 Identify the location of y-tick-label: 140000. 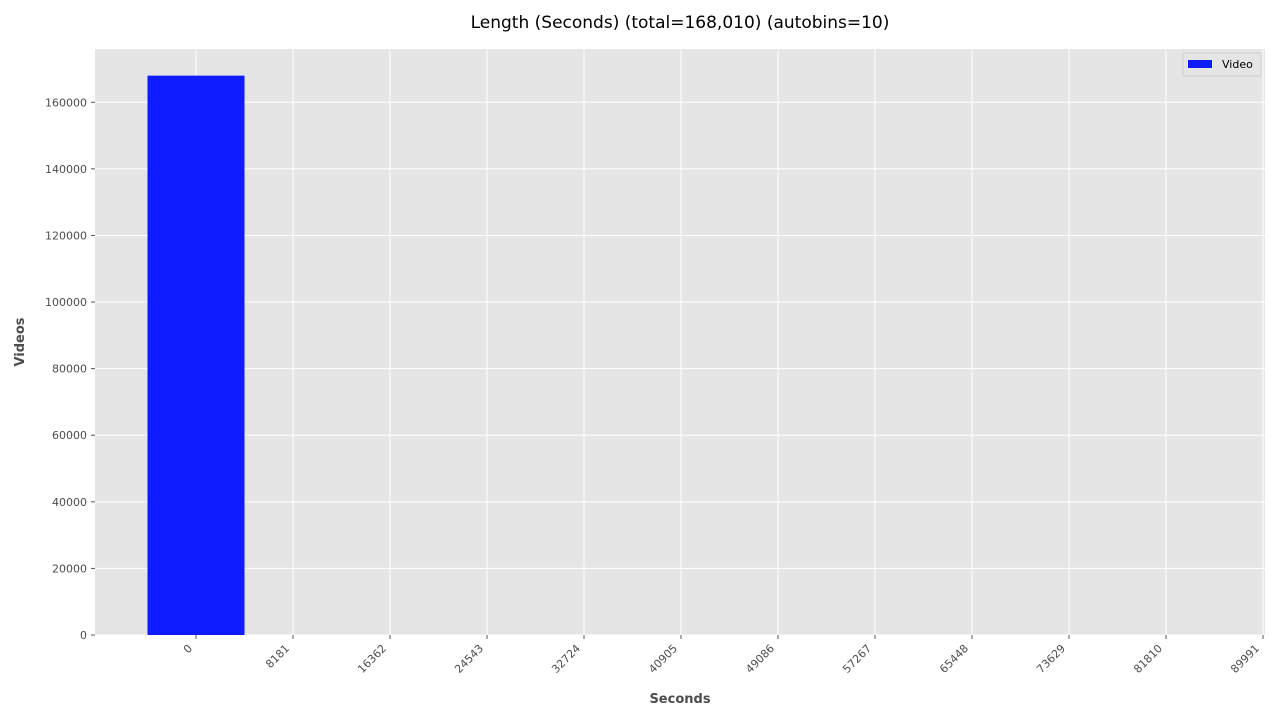
(66, 169).